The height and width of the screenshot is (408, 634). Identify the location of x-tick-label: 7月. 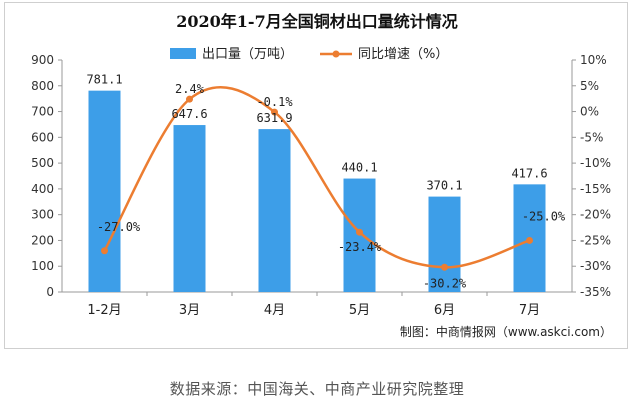
(529, 310).